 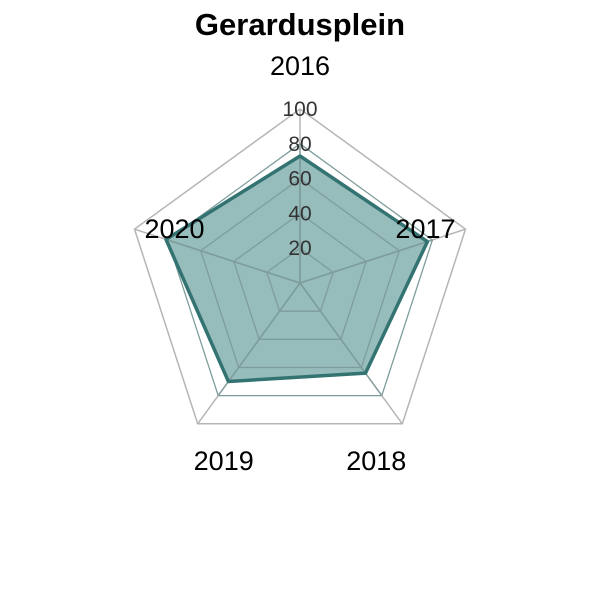 What do you see at coordinates (299, 144) in the screenshot?
I see `tick-label-80: 80` at bounding box center [299, 144].